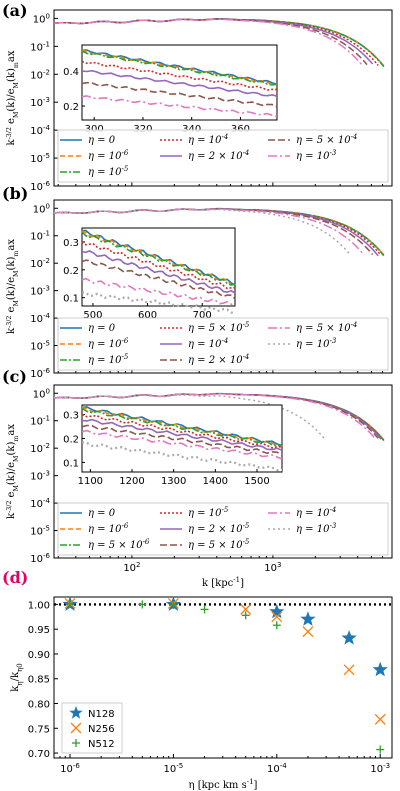  What do you see at coordinates (14, 376) in the screenshot?
I see `panel-label-c: (c)` at bounding box center [14, 376].